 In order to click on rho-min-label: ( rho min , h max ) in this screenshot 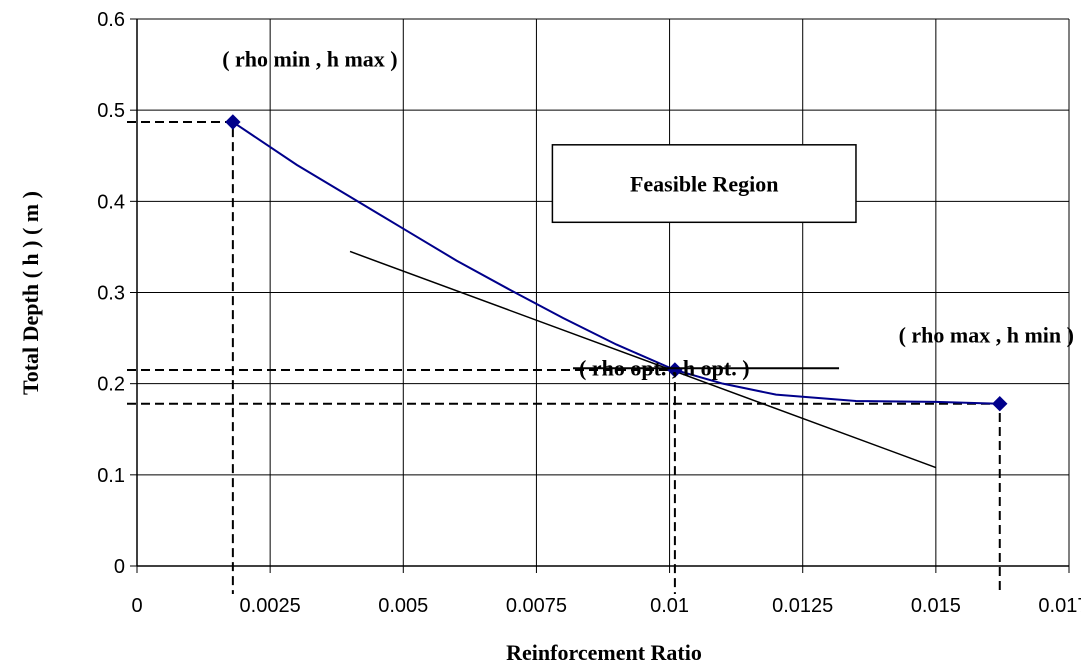, I will do `click(309, 58)`.